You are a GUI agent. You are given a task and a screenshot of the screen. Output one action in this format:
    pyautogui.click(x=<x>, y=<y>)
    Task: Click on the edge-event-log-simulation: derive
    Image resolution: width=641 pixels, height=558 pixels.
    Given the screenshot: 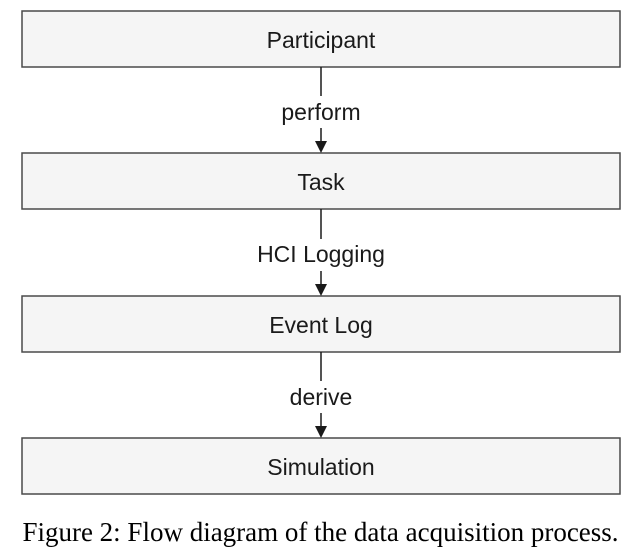 What is the action you would take?
    pyautogui.click(x=321, y=395)
    